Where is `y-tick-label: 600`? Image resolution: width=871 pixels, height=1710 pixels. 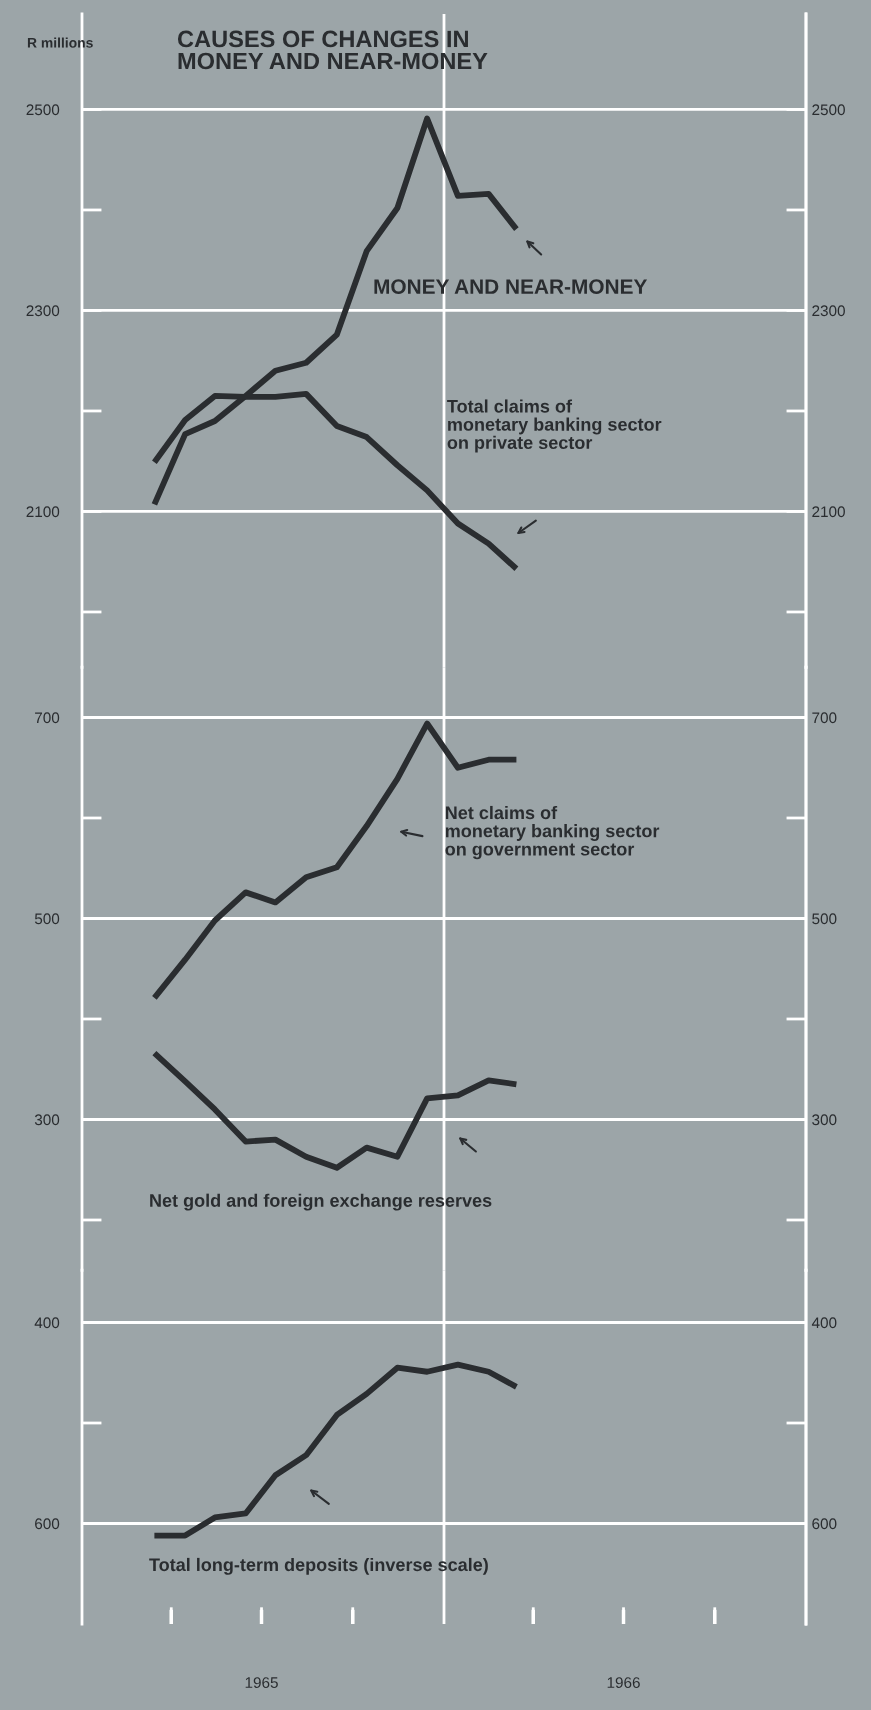
y-tick-label: 600 is located at coordinates (47, 1524).